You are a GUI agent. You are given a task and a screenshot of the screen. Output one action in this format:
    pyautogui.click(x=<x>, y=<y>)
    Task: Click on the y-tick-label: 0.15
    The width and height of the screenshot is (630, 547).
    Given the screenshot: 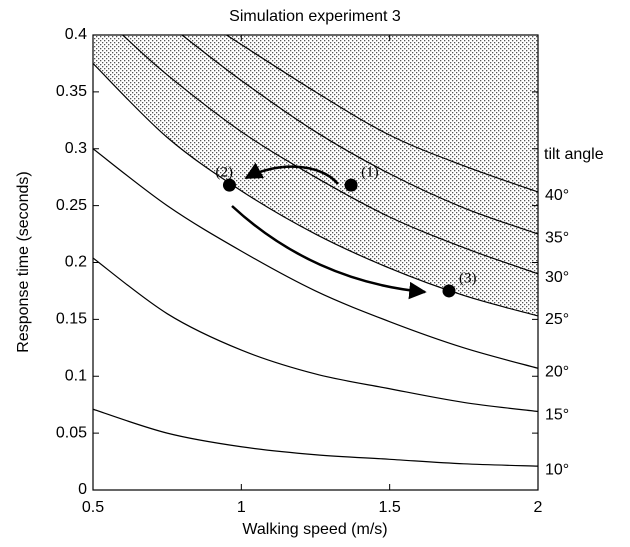 What is the action you would take?
    pyautogui.click(x=71, y=319)
    